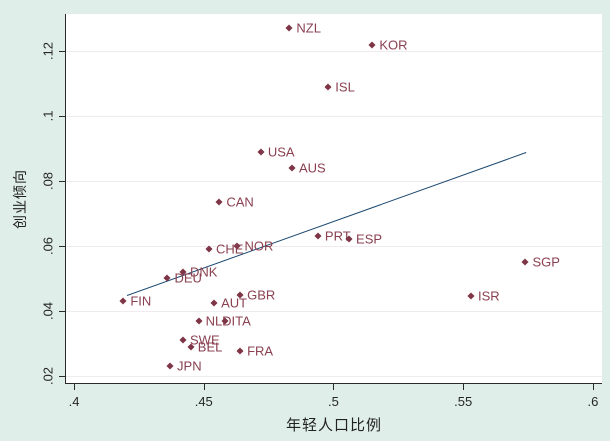  I want to click on point-label-fra: FRA, so click(260, 351).